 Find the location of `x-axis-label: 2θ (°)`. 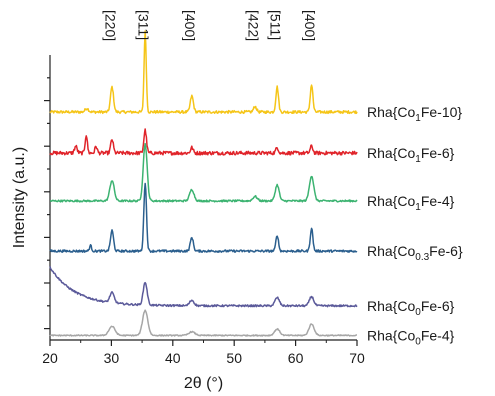

x-axis-label: 2θ (°) is located at coordinates (203, 383).